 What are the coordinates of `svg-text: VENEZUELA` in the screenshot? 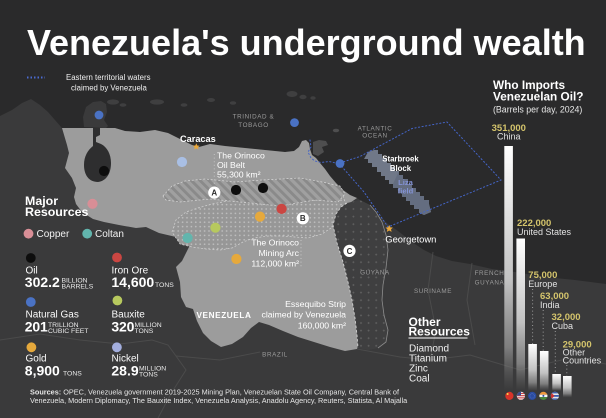 It's located at (224, 315).